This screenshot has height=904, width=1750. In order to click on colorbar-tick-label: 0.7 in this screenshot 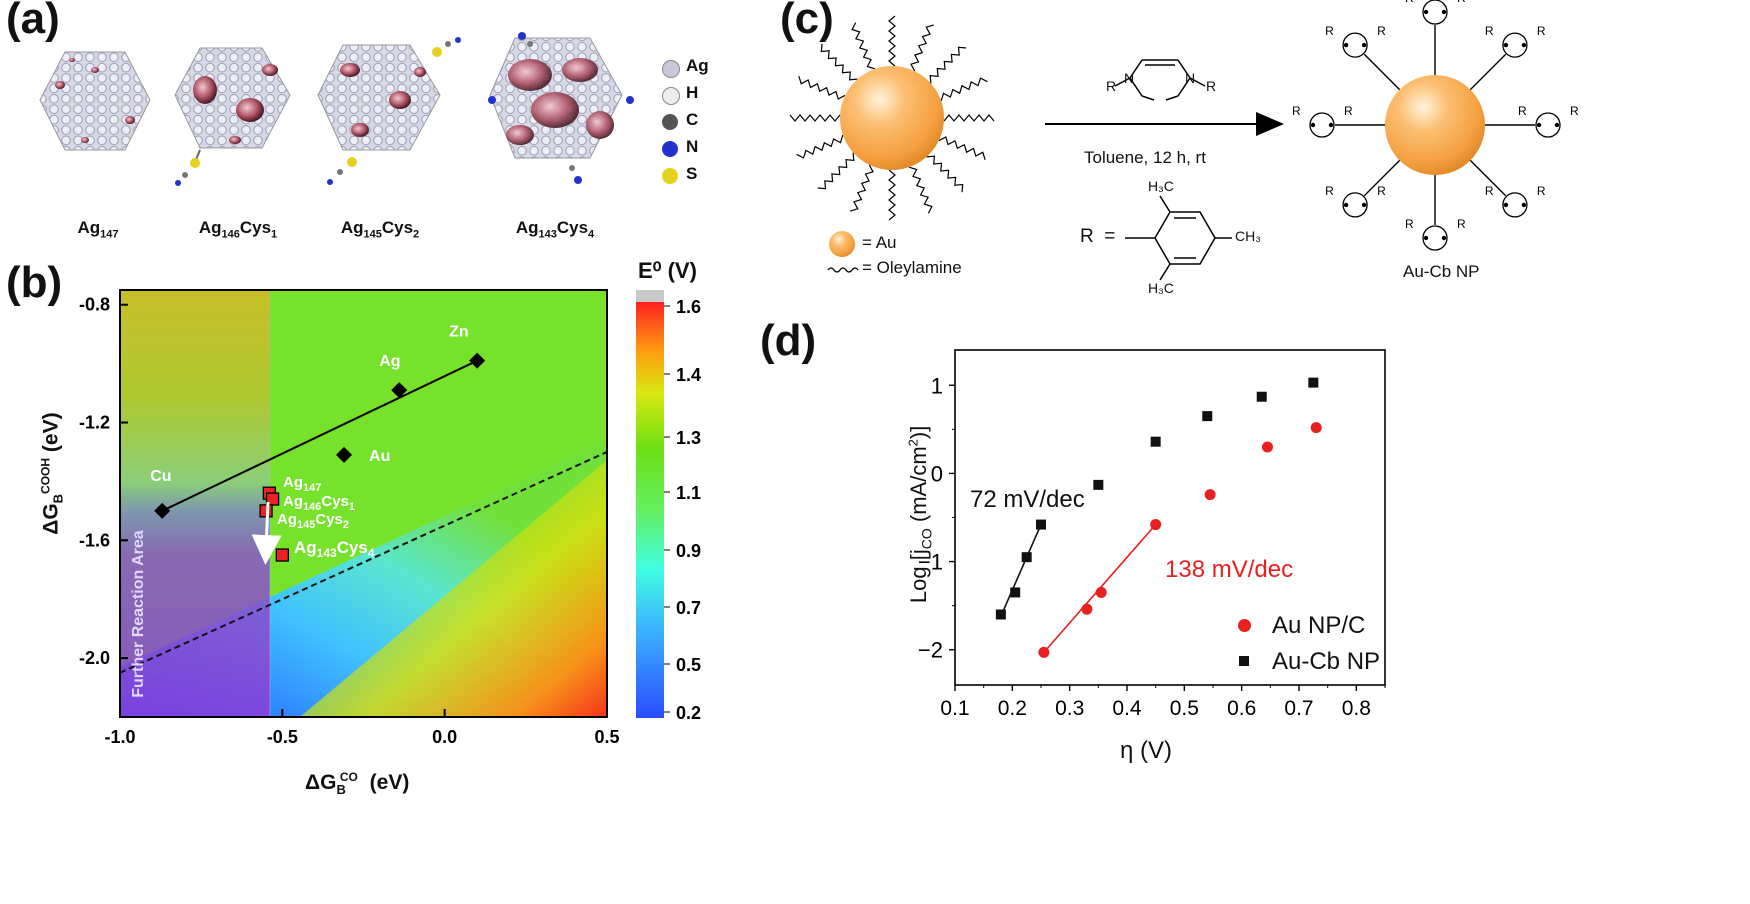, I will do `click(688, 608)`.